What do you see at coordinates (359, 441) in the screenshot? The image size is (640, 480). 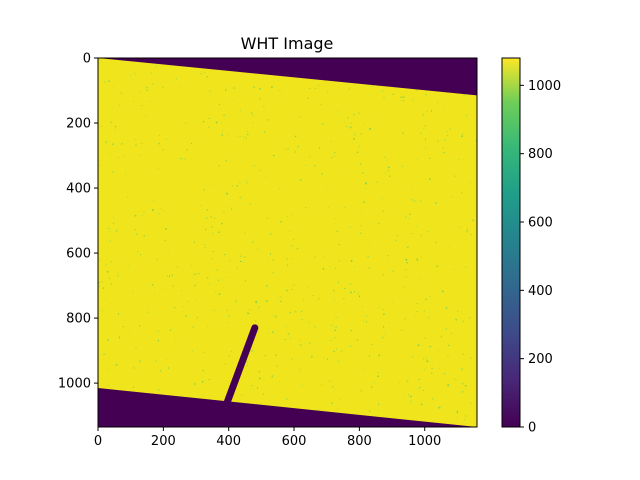 I see `x-tick-label: 800` at bounding box center [359, 441].